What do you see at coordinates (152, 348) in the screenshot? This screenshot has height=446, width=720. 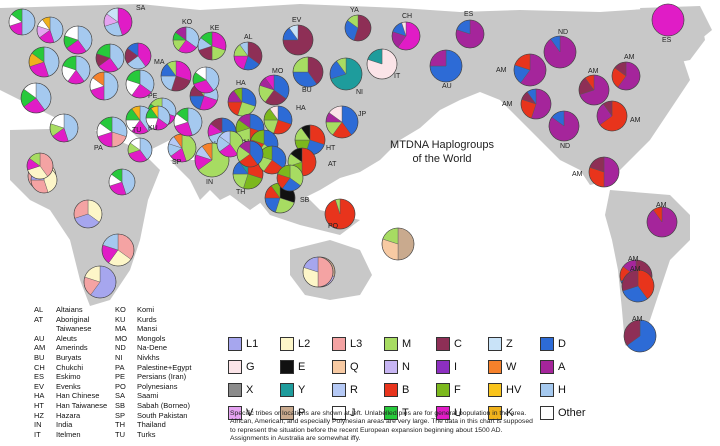 I see `abbreviation-meaning: Na-Dene` at bounding box center [152, 348].